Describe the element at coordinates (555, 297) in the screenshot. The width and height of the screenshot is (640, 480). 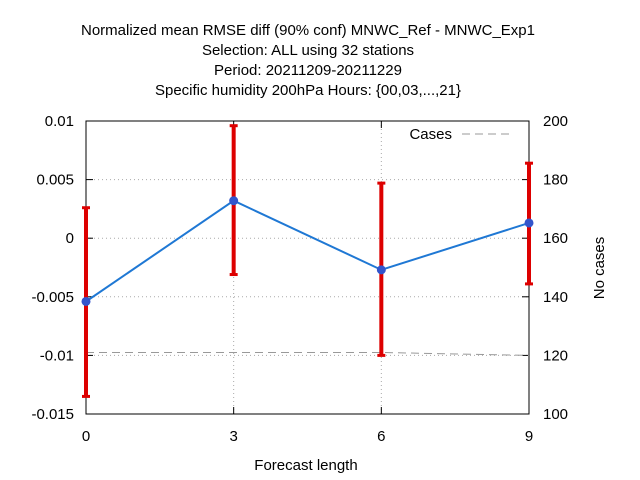
I see `y2-tick-label: 140` at that location.